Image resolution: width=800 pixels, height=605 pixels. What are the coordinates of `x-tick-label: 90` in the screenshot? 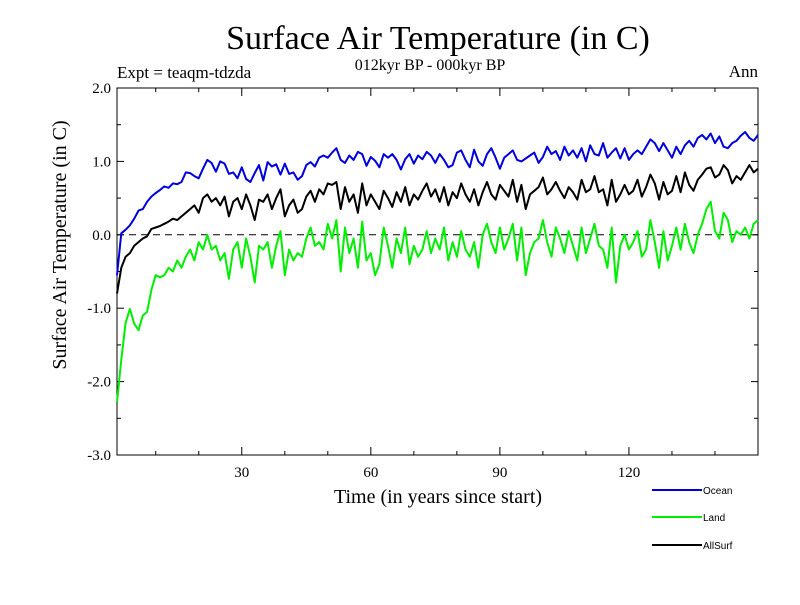 It's located at (499, 473).